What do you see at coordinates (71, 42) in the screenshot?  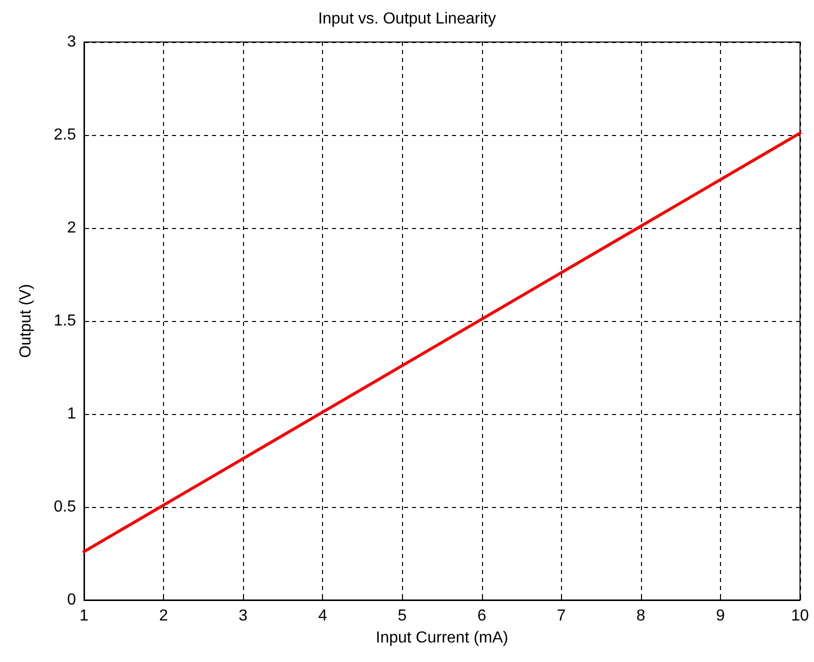 I see `y-tick-label: 3` at bounding box center [71, 42].